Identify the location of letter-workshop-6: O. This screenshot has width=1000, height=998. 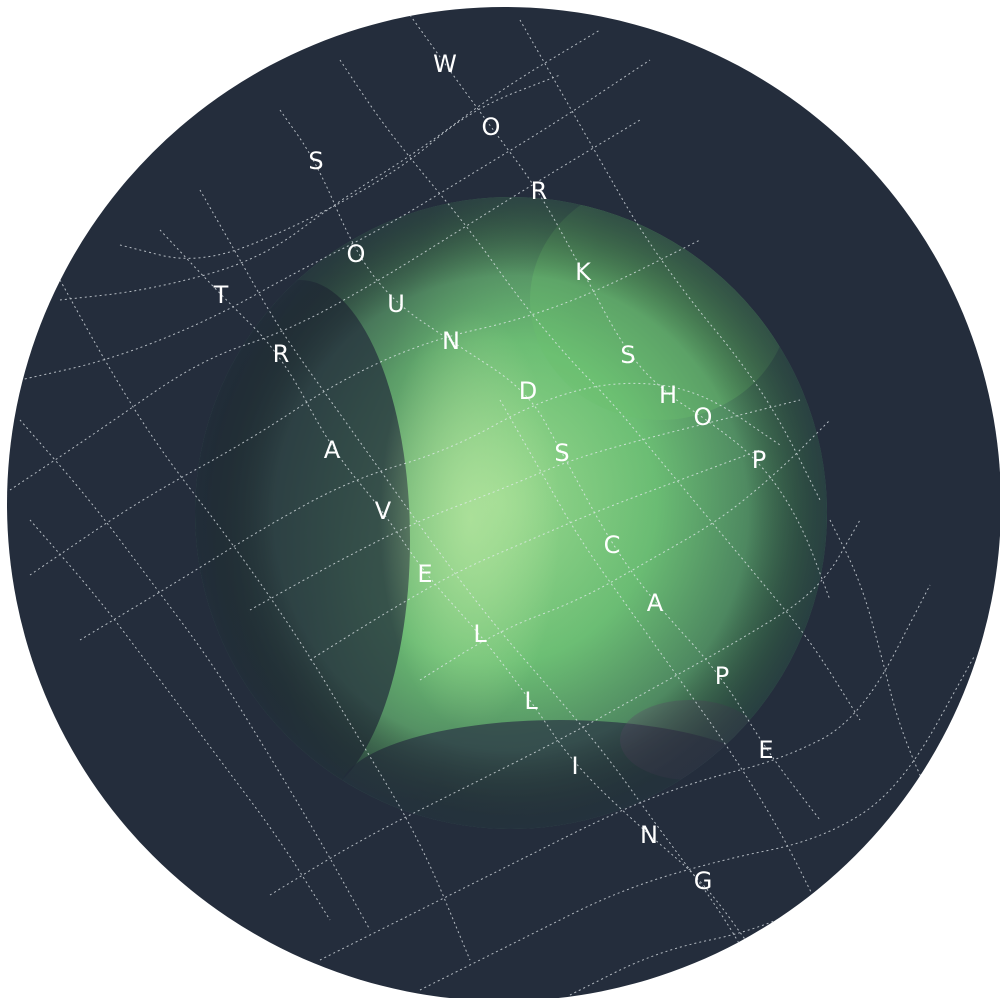
(703, 417).